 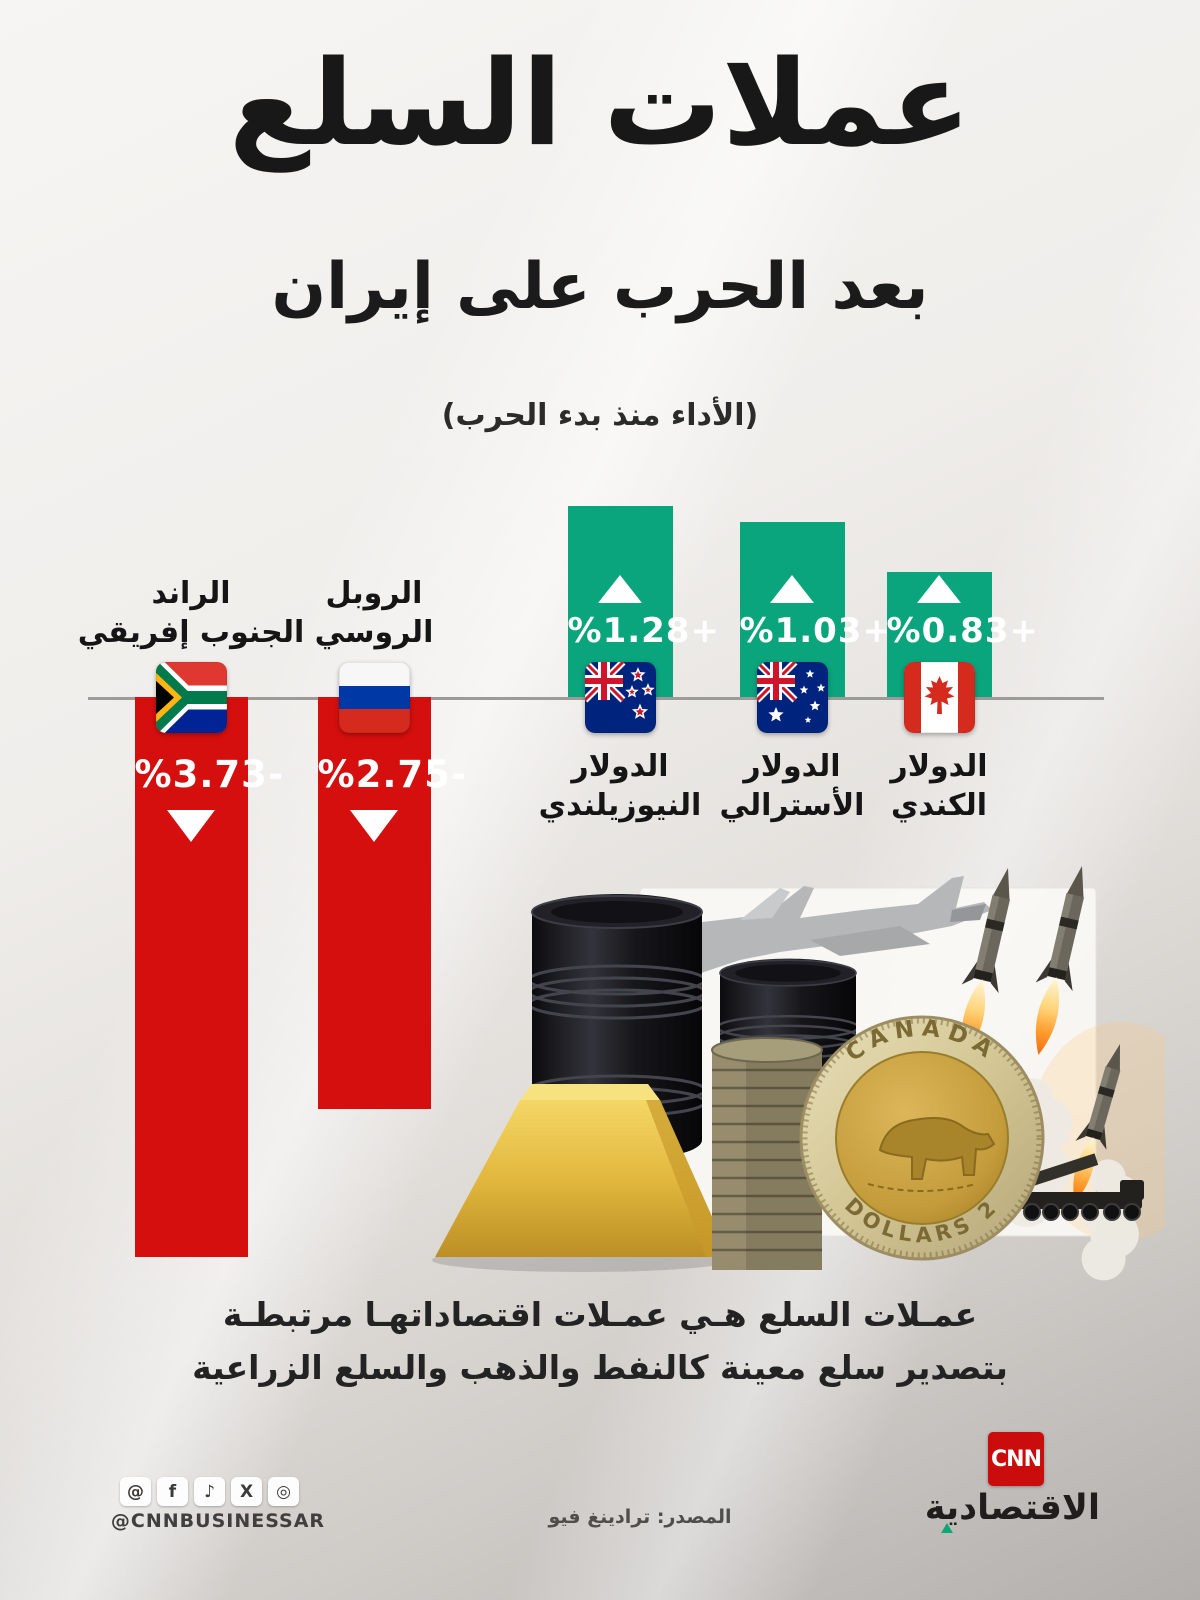 I want to click on currency-label-zar: الراند الجنوب إفريقي, so click(x=191, y=613).